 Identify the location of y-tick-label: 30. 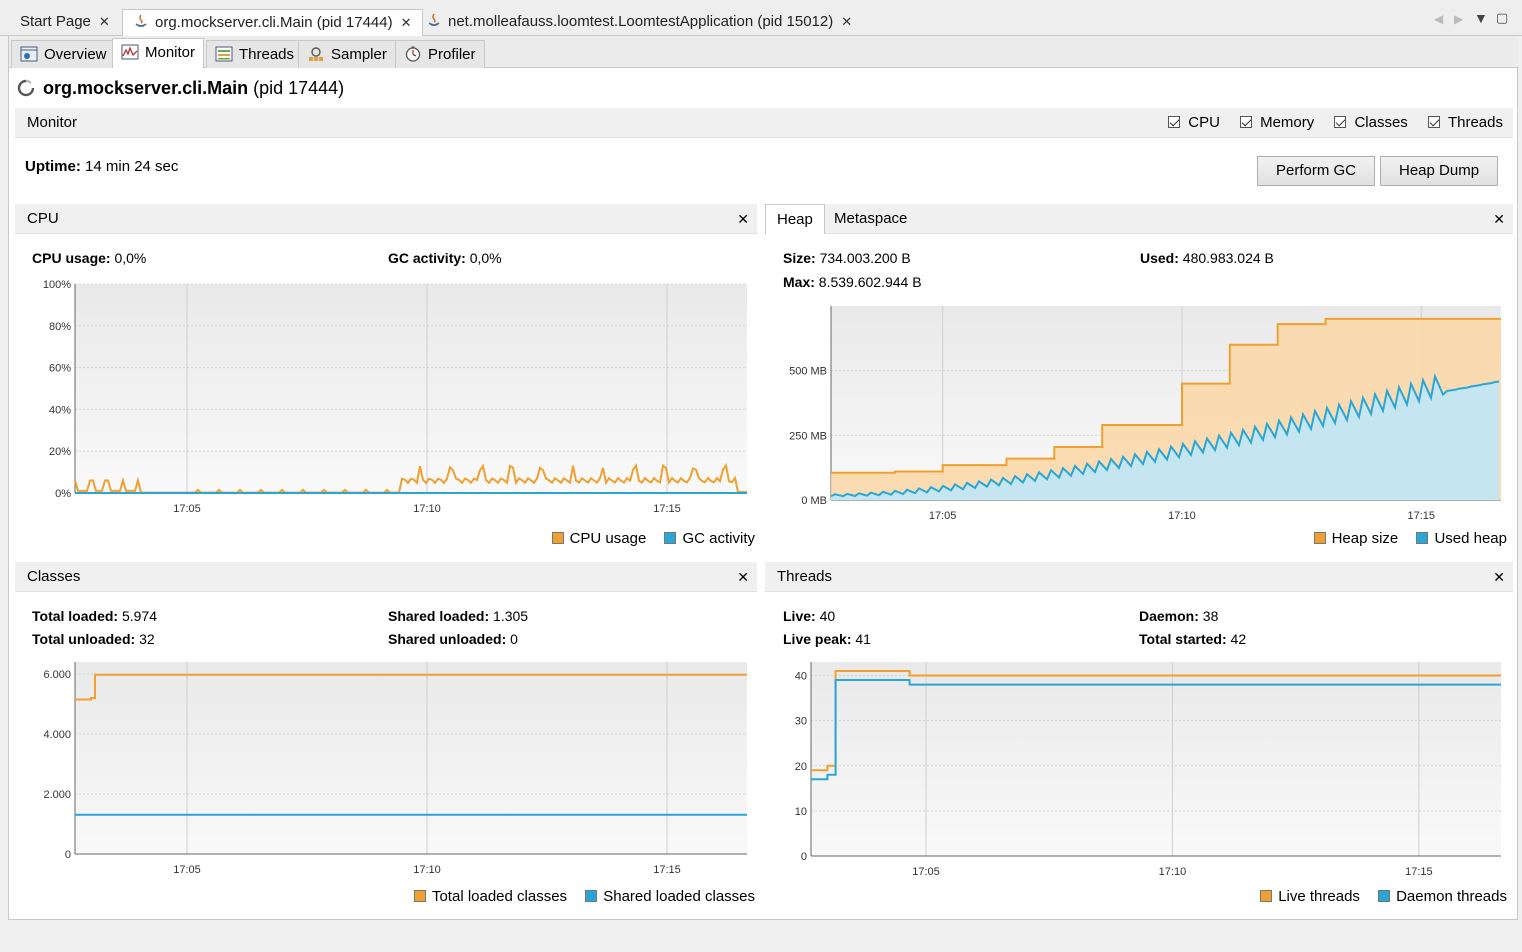
(801, 722).